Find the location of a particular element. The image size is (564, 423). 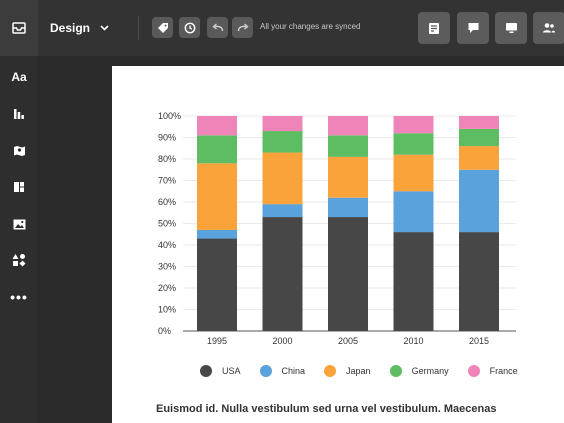

design-menu-label: Design is located at coordinates (70, 28).